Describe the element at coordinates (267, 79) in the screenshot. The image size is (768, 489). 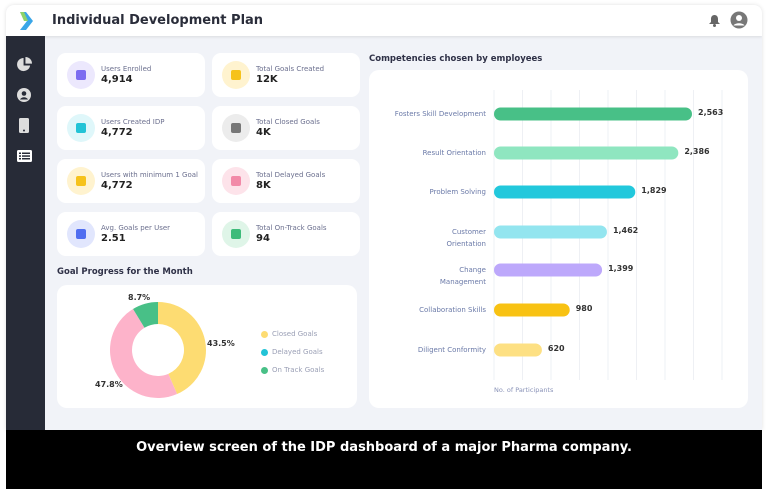
I see `stat-value: 12K` at that location.